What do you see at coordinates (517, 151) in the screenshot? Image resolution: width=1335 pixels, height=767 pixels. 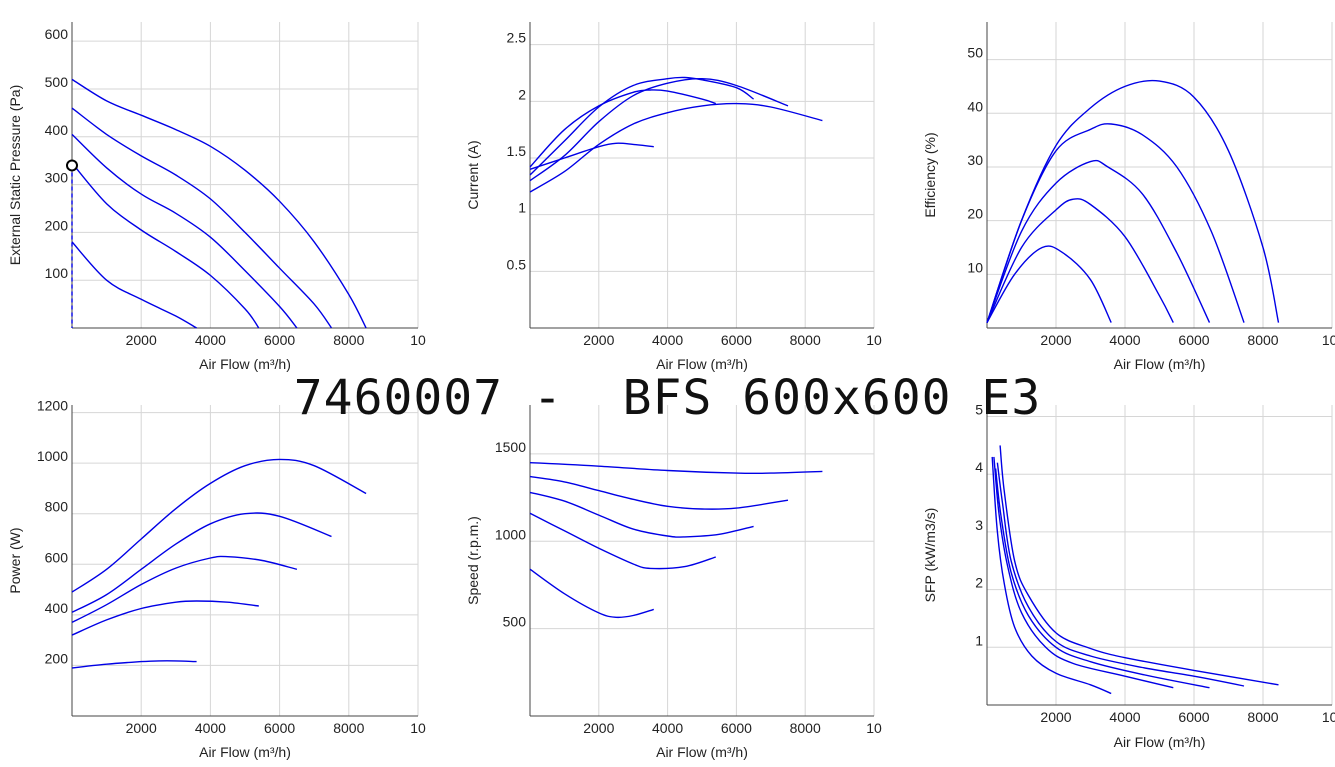 I see `y-tick-label: 1.5` at bounding box center [517, 151].